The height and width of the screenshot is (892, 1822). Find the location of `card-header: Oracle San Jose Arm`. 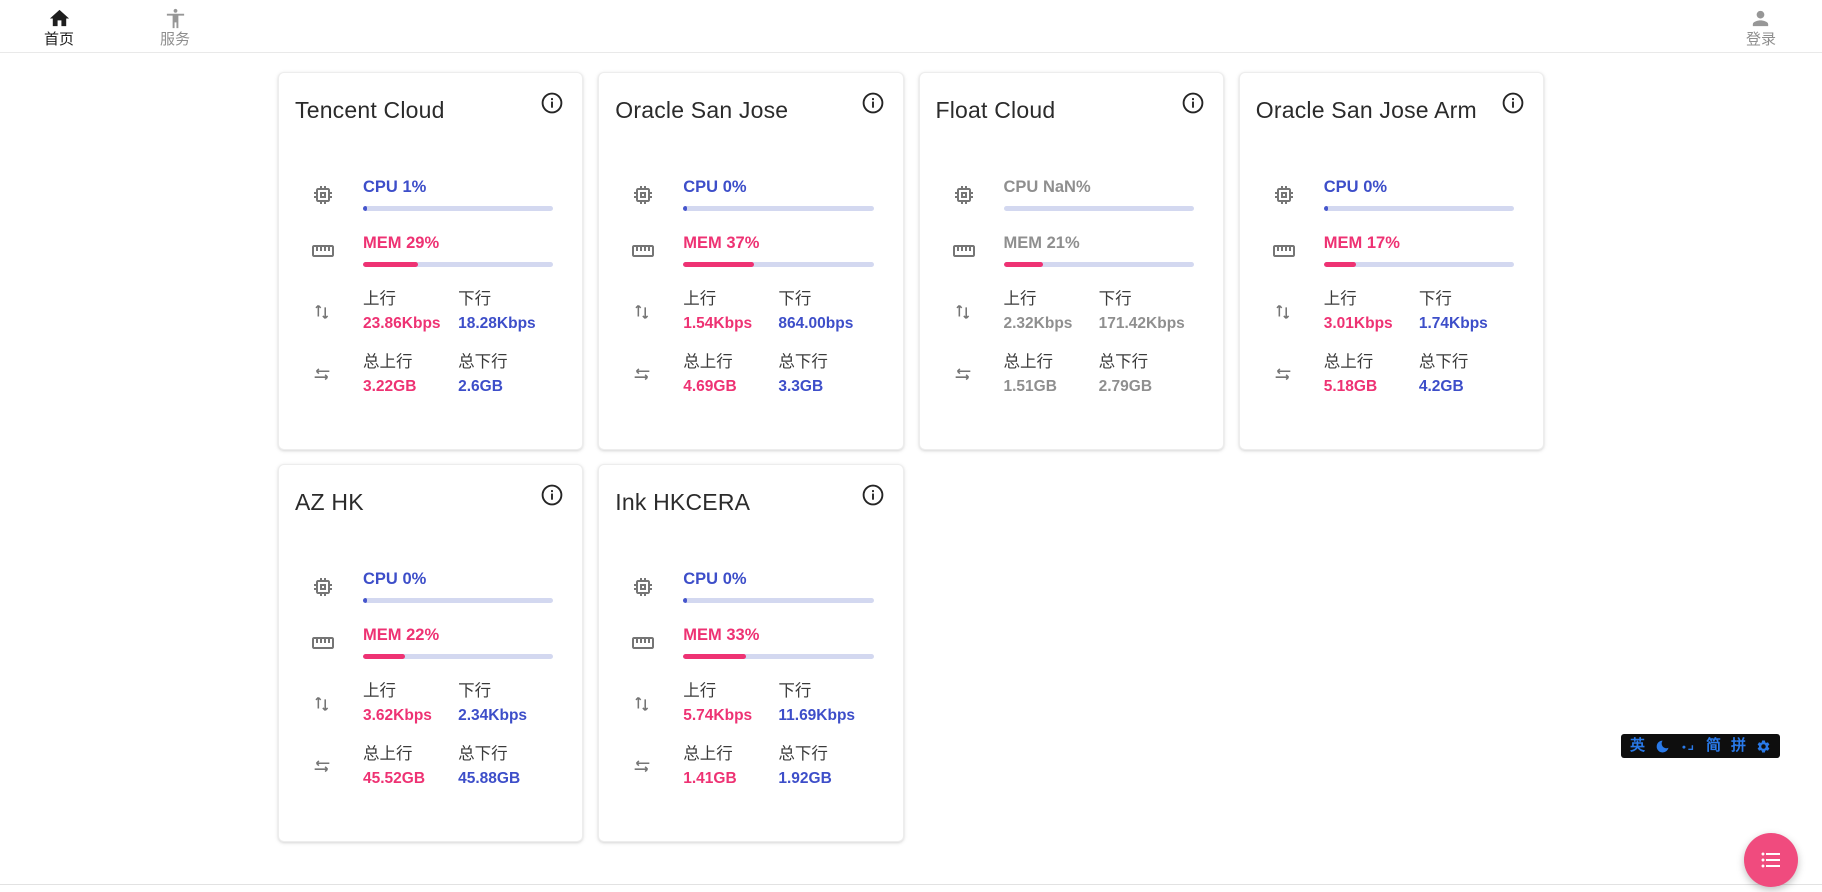

card-header: Oracle San Jose Arm is located at coordinates (1391, 106).